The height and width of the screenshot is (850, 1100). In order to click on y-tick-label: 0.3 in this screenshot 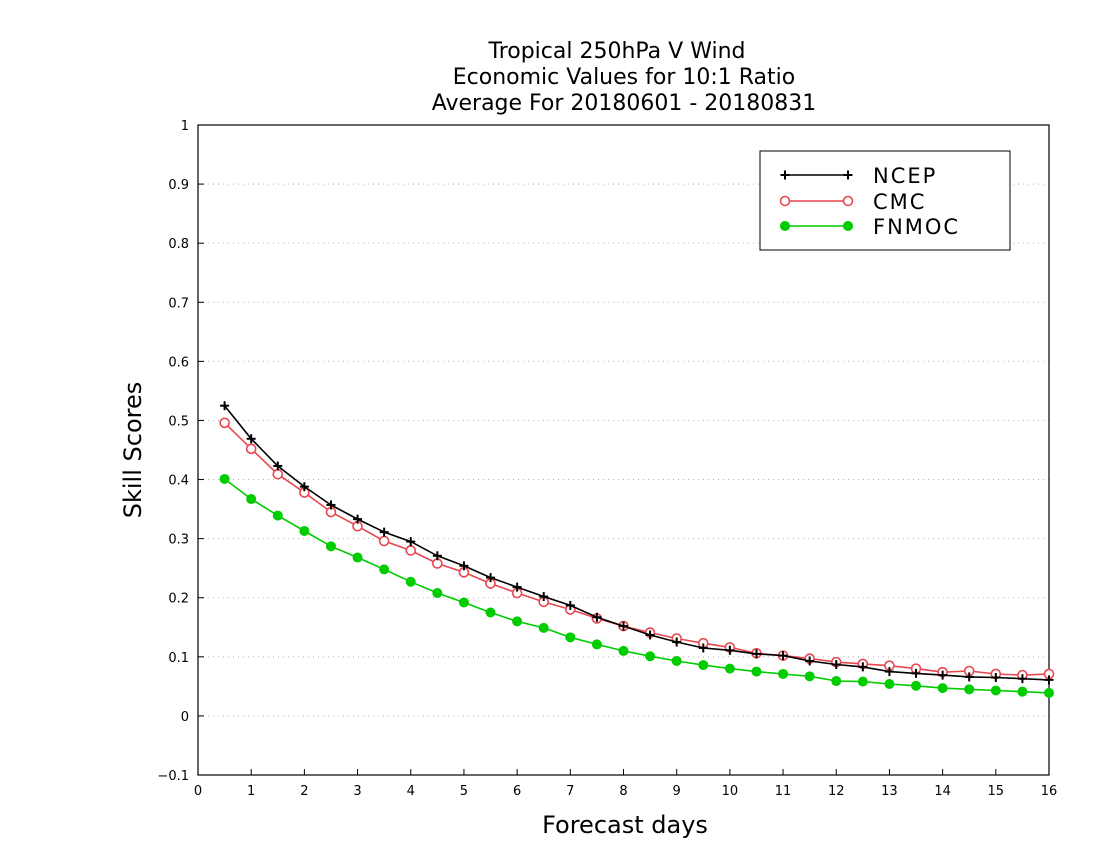, I will do `click(178, 540)`.